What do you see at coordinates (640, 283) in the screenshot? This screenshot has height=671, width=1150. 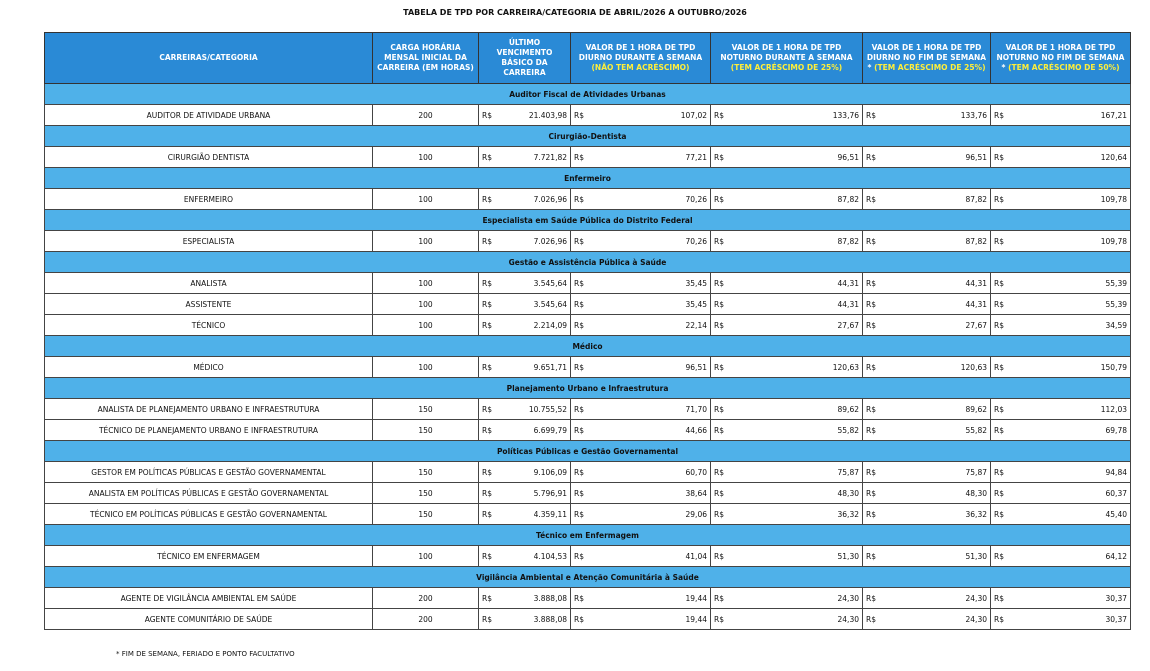 I see `money: R$ 35,45` at bounding box center [640, 283].